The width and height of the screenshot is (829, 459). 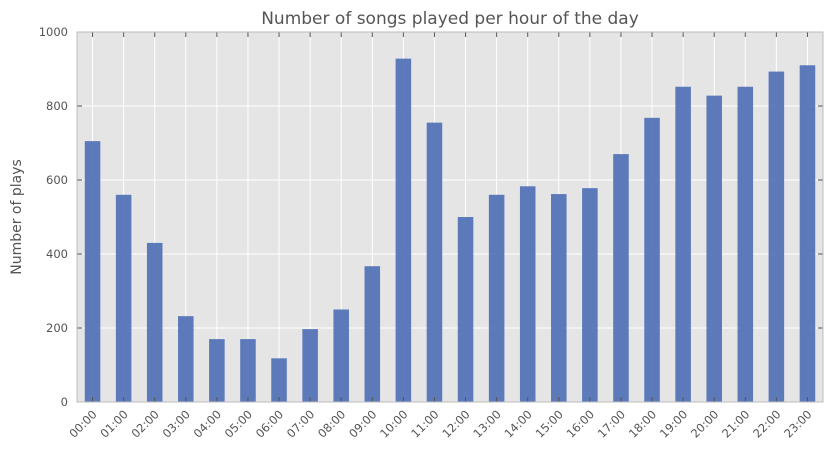 What do you see at coordinates (424, 423) in the screenshot?
I see `x-tick-label: 11:00` at bounding box center [424, 423].